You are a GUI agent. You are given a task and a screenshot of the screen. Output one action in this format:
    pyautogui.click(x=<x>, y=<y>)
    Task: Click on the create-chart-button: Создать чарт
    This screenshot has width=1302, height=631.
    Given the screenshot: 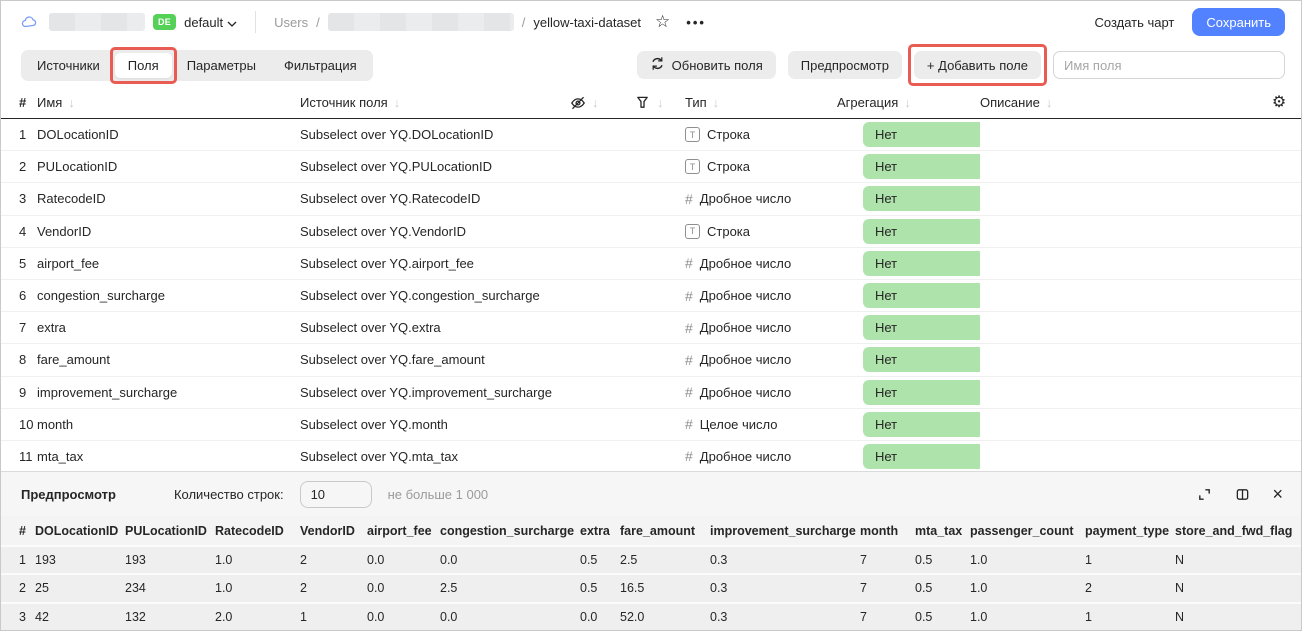 What is the action you would take?
    pyautogui.click(x=1134, y=22)
    